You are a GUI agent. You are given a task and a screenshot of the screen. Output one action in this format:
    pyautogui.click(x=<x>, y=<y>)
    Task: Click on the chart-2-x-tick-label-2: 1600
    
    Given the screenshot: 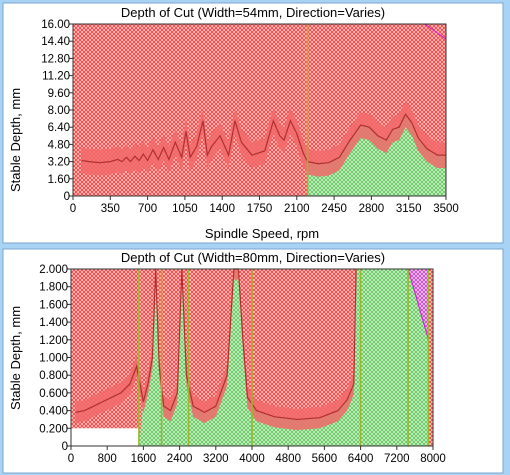 What is the action you would take?
    pyautogui.click(x=144, y=459)
    